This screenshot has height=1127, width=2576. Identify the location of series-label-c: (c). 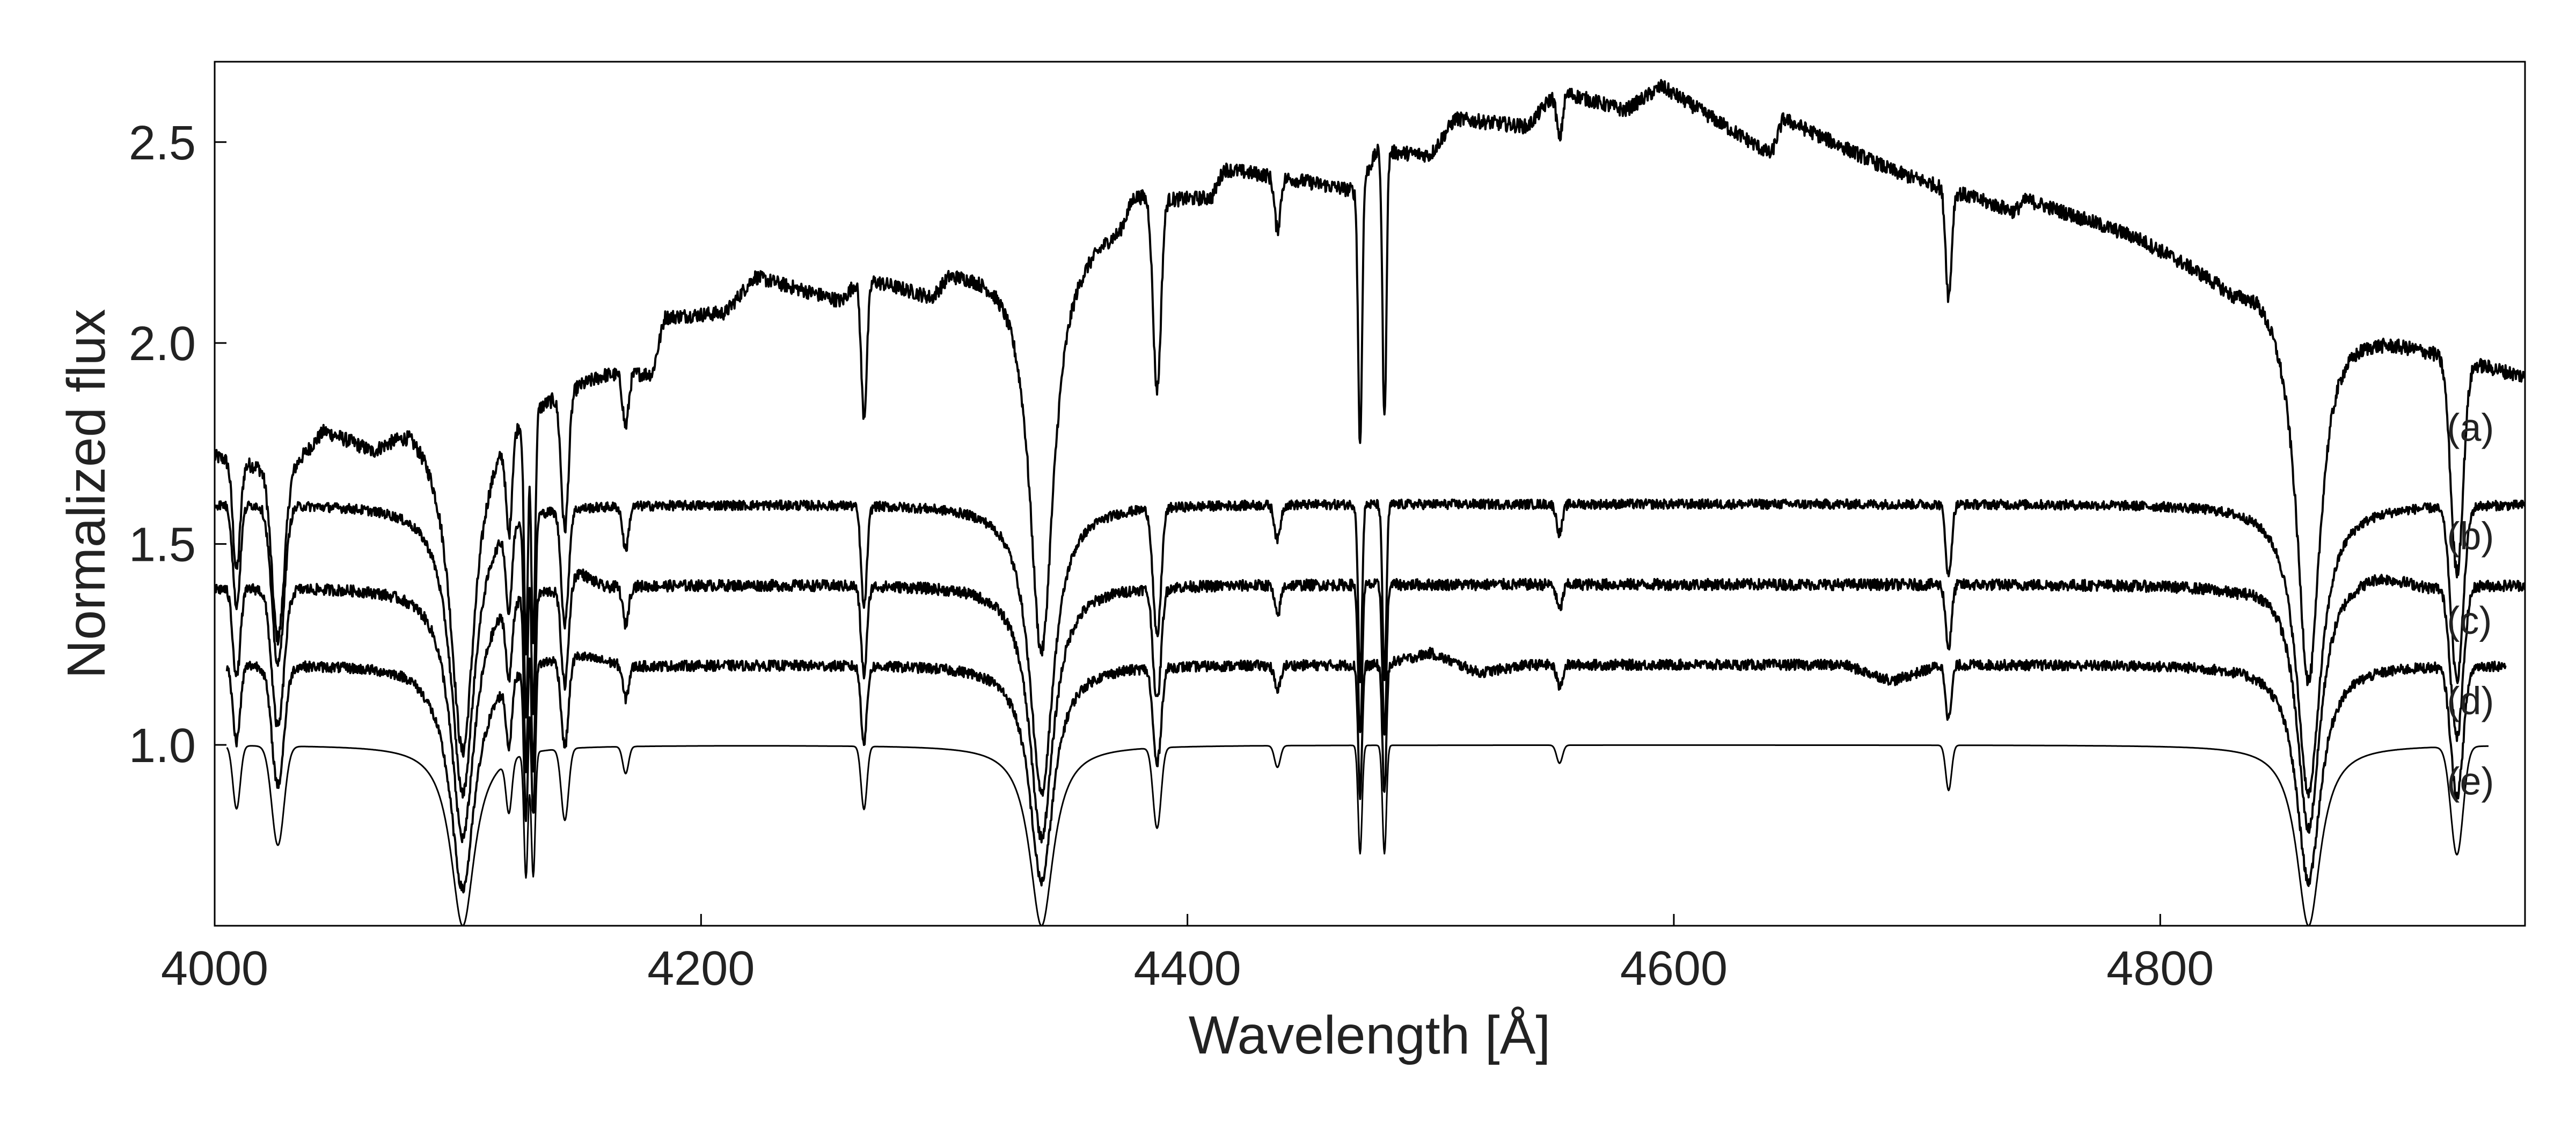
(2469, 620).